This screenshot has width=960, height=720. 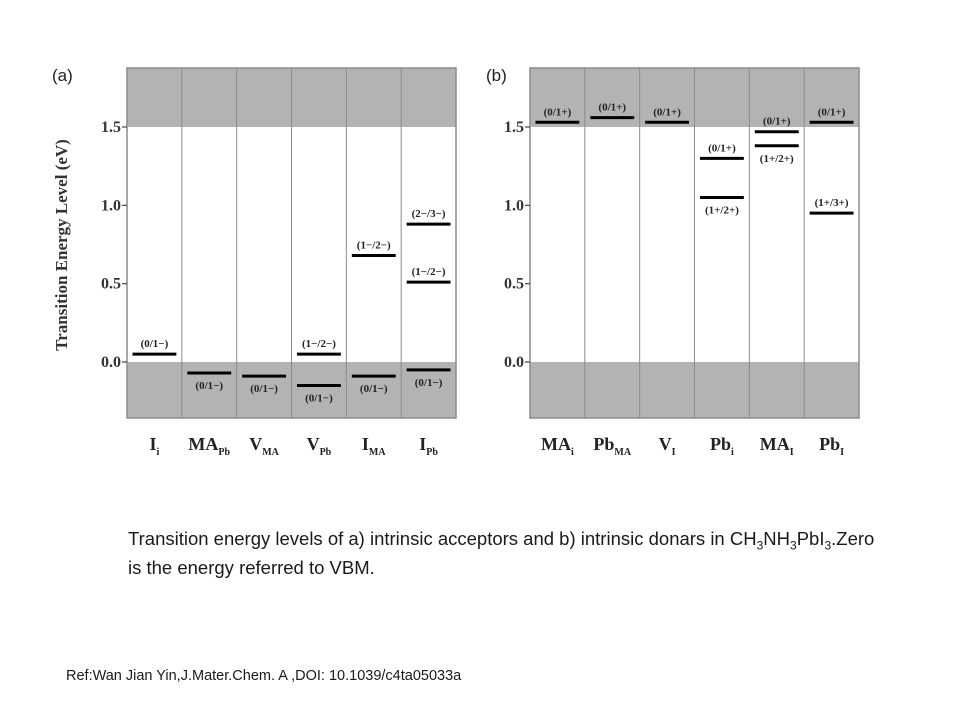 What do you see at coordinates (374, 446) in the screenshot?
I see `category-label: IMA` at bounding box center [374, 446].